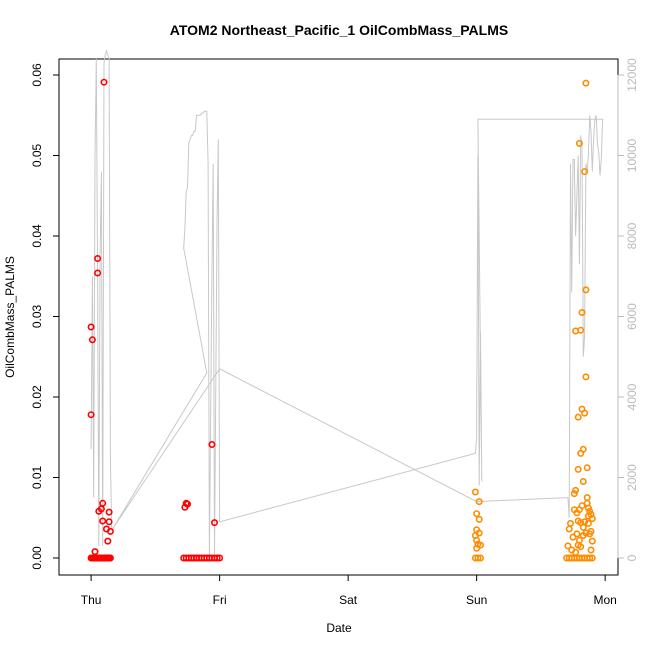 The height and width of the screenshot is (650, 650). Describe the element at coordinates (91, 600) in the screenshot. I see `x-tick-label: Thu` at that location.